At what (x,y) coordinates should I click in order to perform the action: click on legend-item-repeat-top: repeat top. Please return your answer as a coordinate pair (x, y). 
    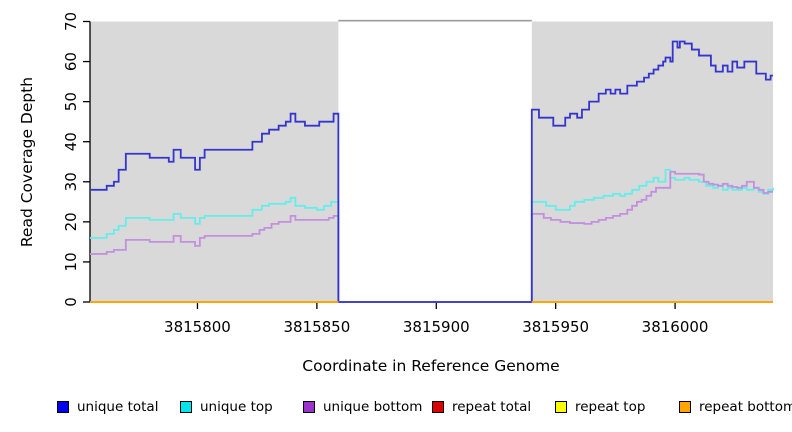
    Looking at the image, I should click on (600, 407).